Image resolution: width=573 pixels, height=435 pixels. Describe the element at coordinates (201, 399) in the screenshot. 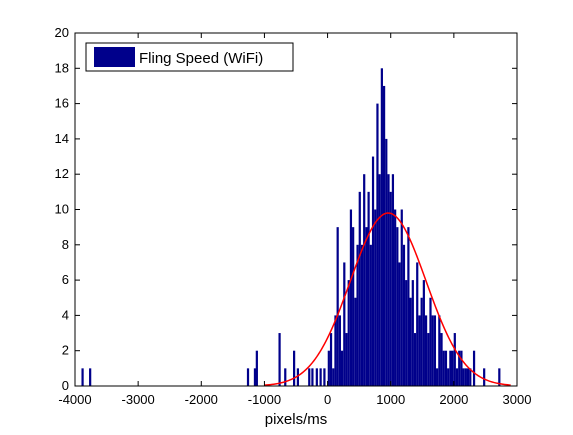

I see `x-tick-label: -2000` at that location.